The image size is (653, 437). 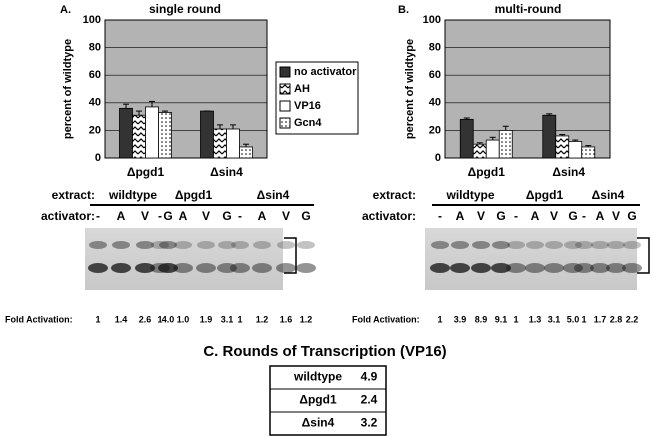 What do you see at coordinates (318, 423) in the screenshot?
I see `table-cell: Δsin4` at bounding box center [318, 423].